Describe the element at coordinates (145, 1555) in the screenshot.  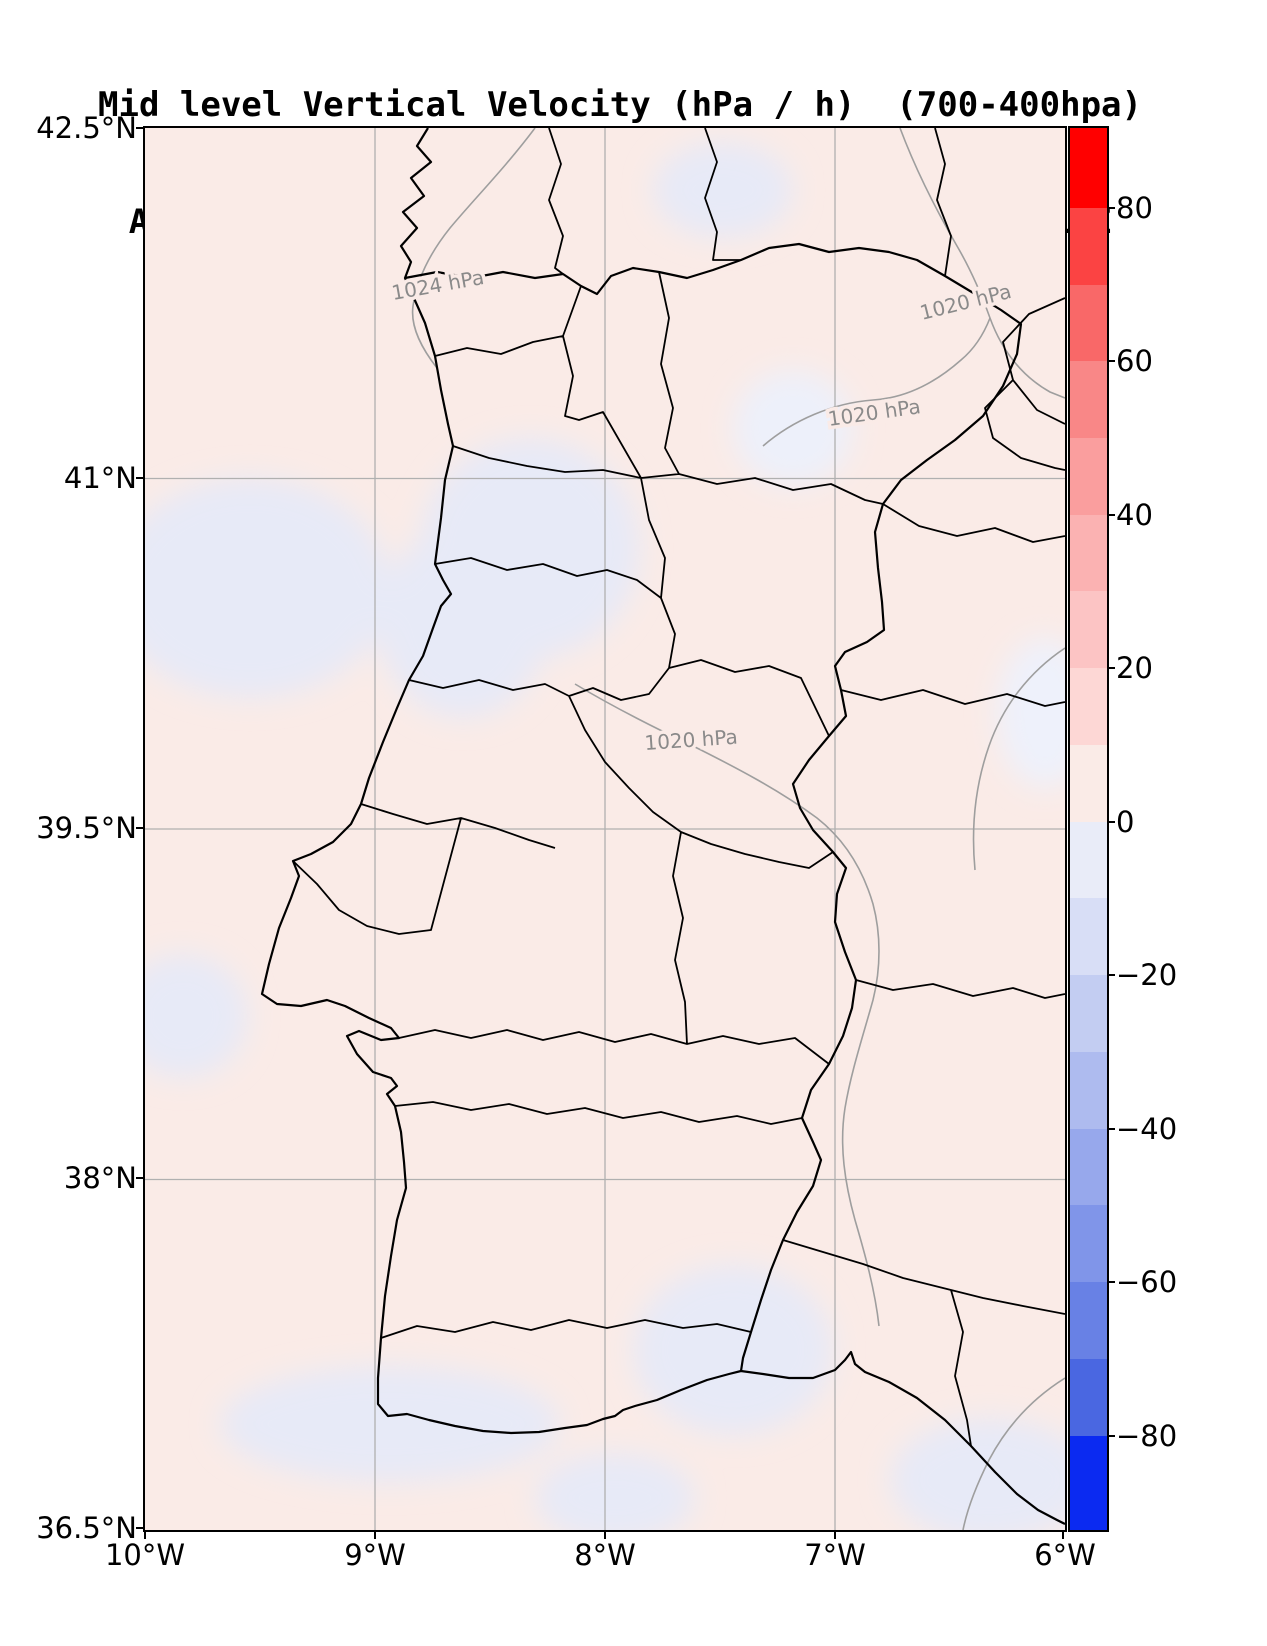
I see `xtick-10w: 10°W` at that location.